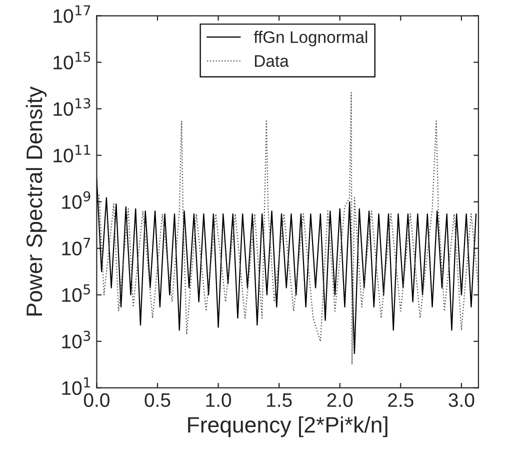 The height and width of the screenshot is (451, 509). Describe the element at coordinates (36, 201) in the screenshot. I see `y-axis-title: Power Spectral Density` at that location.